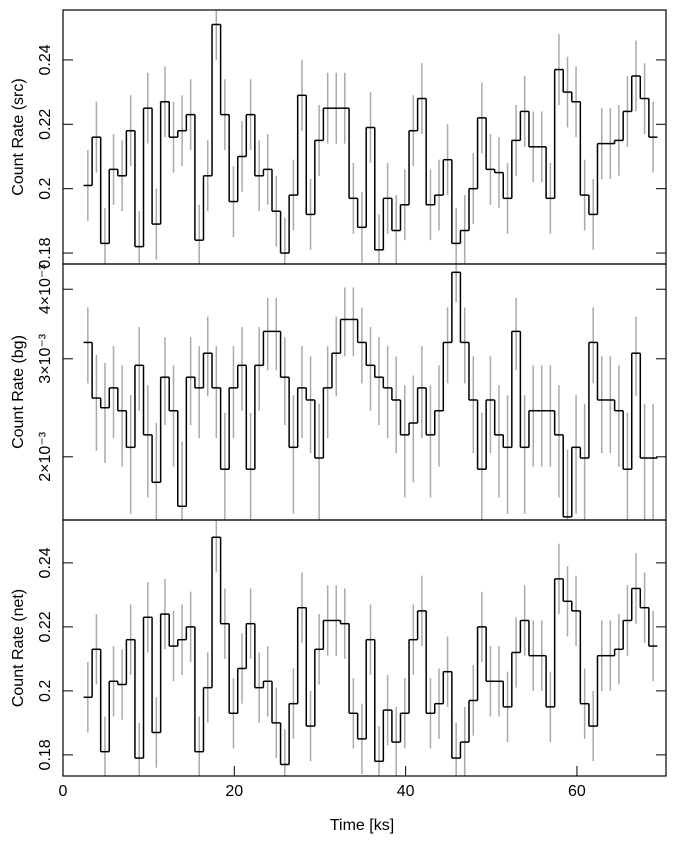 The width and height of the screenshot is (676, 846). Describe the element at coordinates (18, 648) in the screenshot. I see `y-axis-label: Count Rate (net)` at that location.